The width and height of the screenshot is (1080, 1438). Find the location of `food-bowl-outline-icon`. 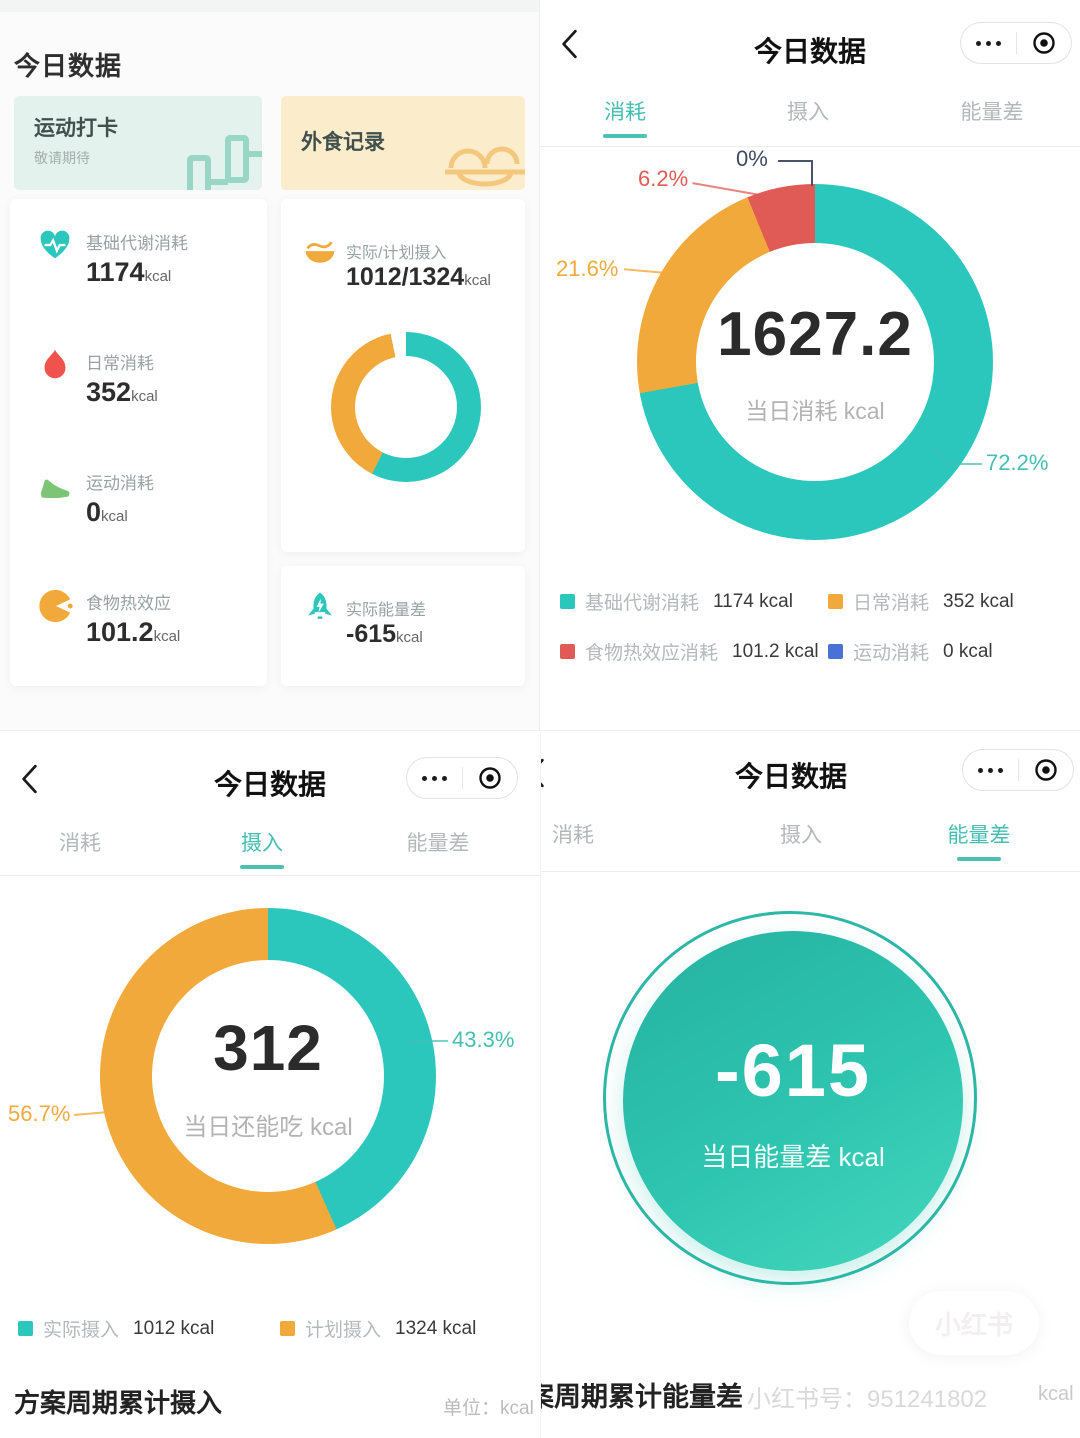

food-bowl-outline-icon is located at coordinates (484, 157).